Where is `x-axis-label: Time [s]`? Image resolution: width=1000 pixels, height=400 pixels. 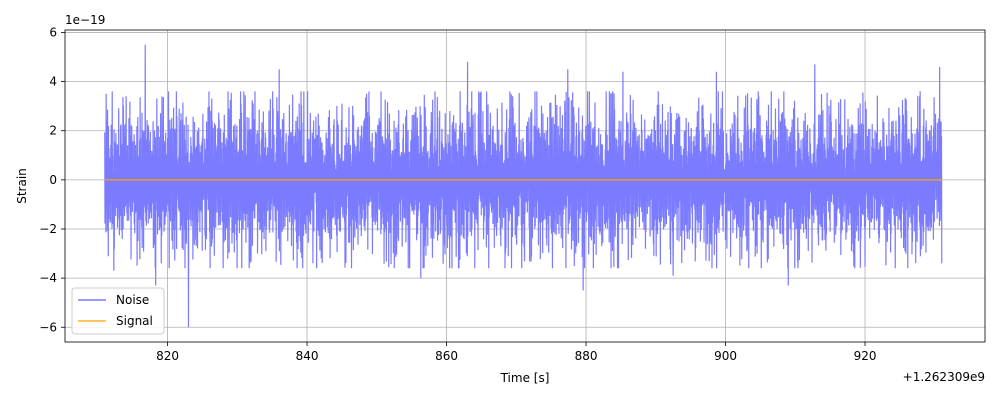 x-axis-label: Time [s] is located at coordinates (525, 378).